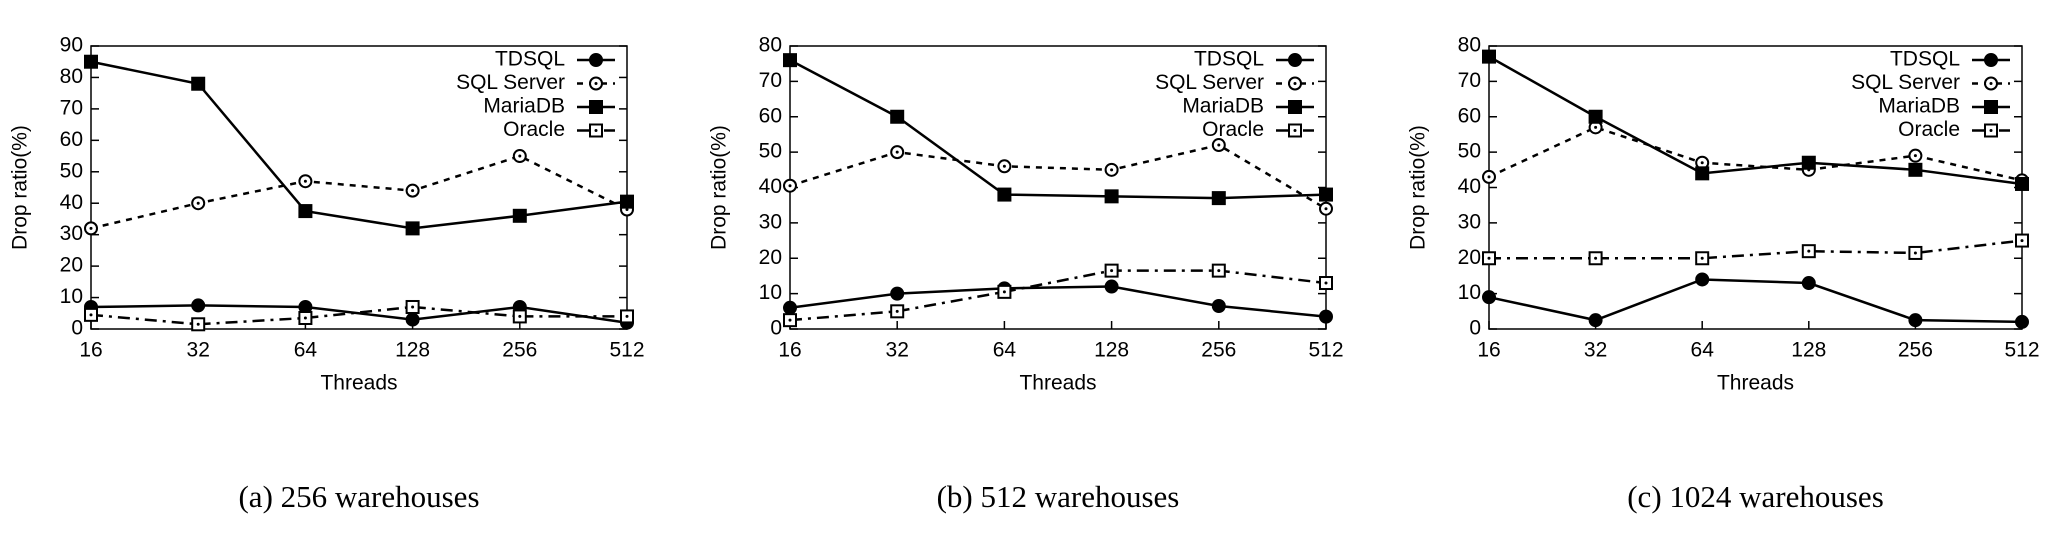 Image resolution: width=2048 pixels, height=533 pixels. Describe the element at coordinates (358, 496) in the screenshot. I see `caption: (a) 256 warehouses` at that location.